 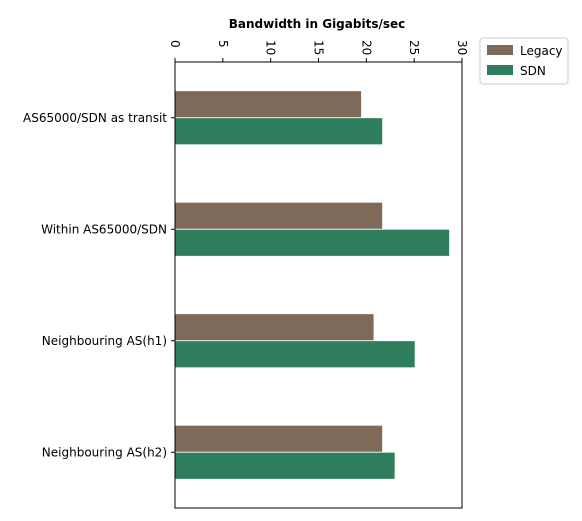 I want to click on legend: Legacy SDN, so click(x=524, y=61).